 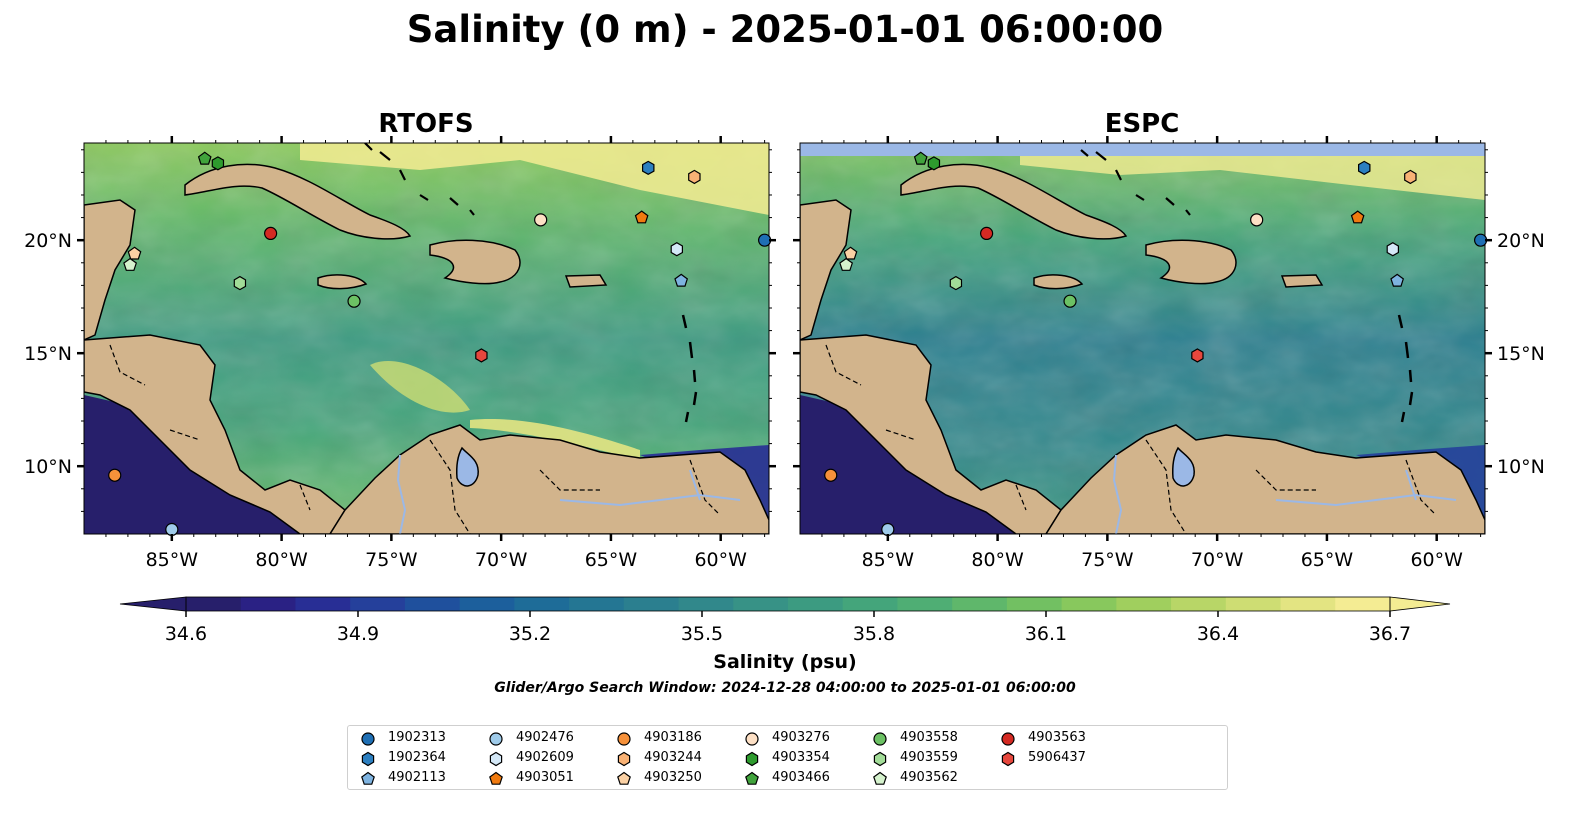 I want to click on colorbar-tick-label: 36.4, so click(x=1218, y=634).